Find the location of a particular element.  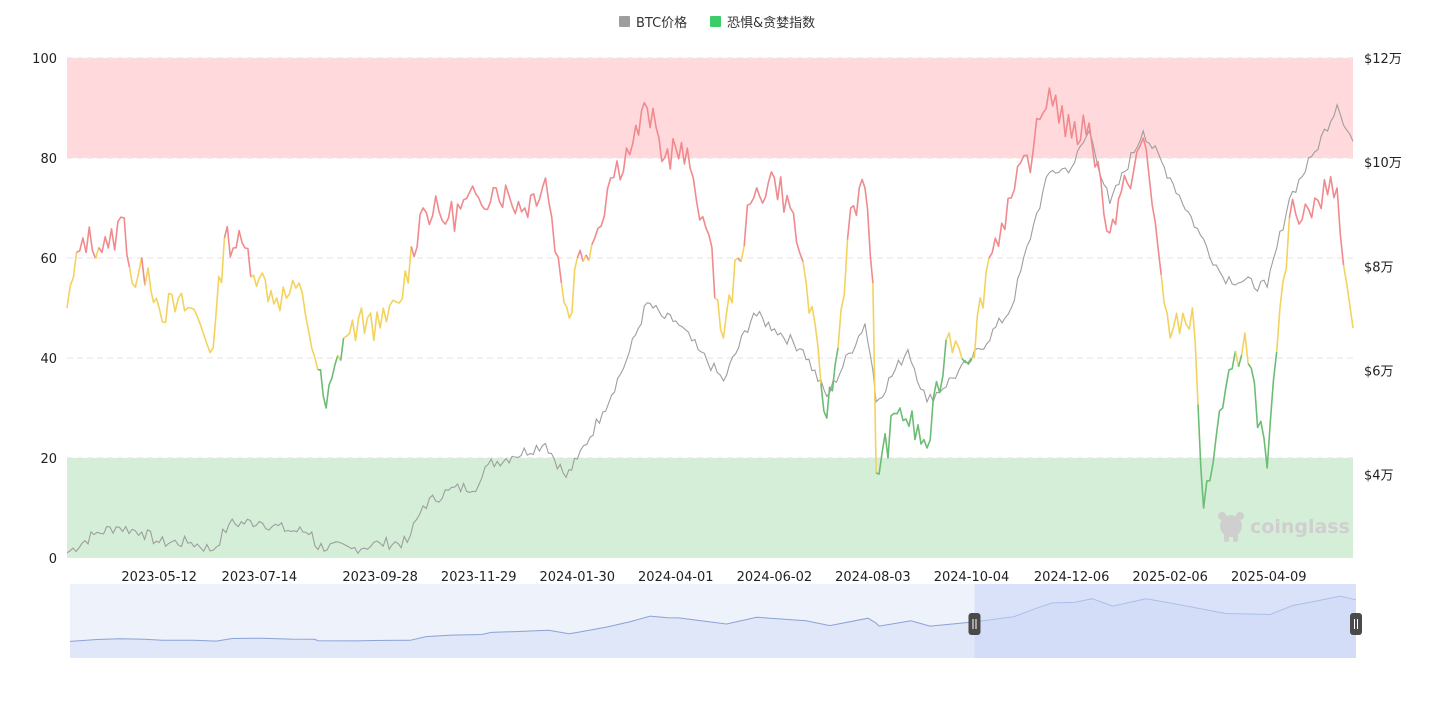

right-tick-label: $4万 is located at coordinates (1379, 476).